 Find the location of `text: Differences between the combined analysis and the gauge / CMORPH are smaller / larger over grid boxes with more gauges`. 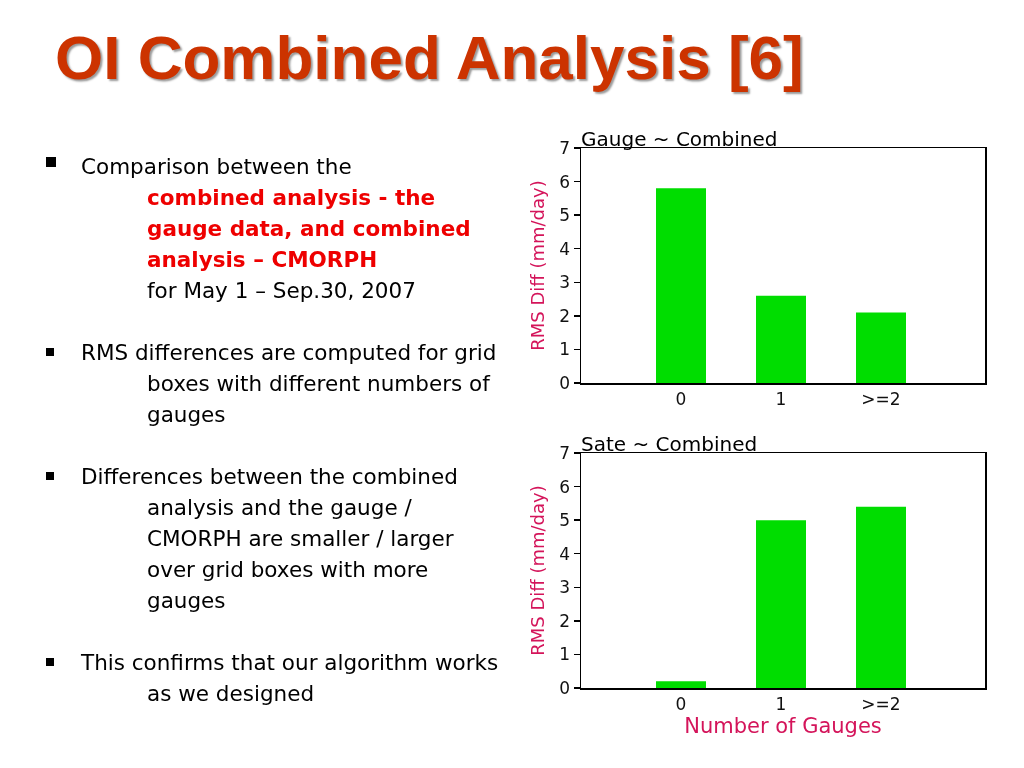

text: Differences between the combined analysis and the gauge / CMORPH are smaller / larger over grid boxes with more gauges is located at coordinates (269, 538).